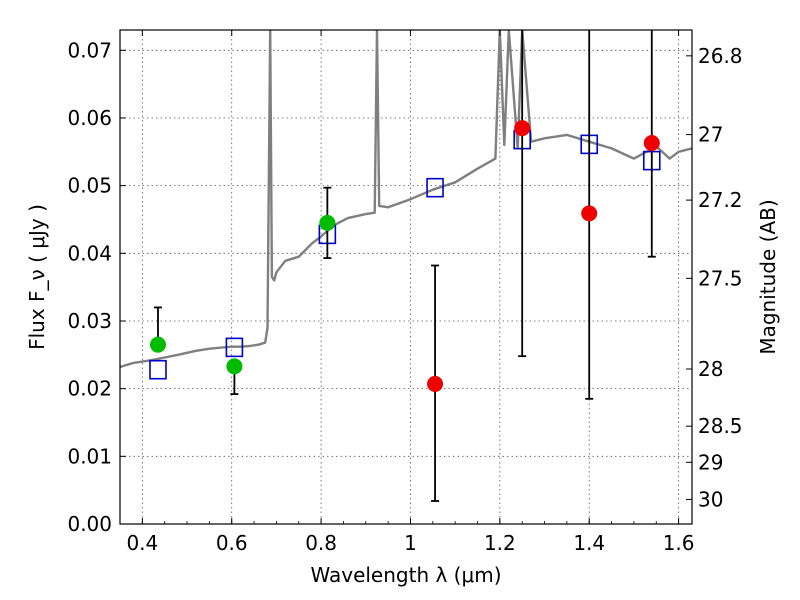 Image resolution: width=800 pixels, height=600 pixels. Describe the element at coordinates (89, 50) in the screenshot. I see `y-tick-label: 0.07` at that location.